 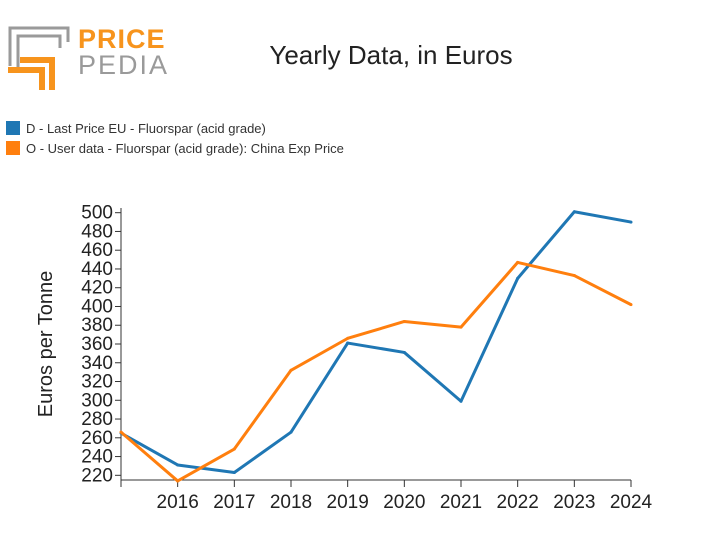 I want to click on x-tick-label-2023: 2023, so click(x=574, y=502).